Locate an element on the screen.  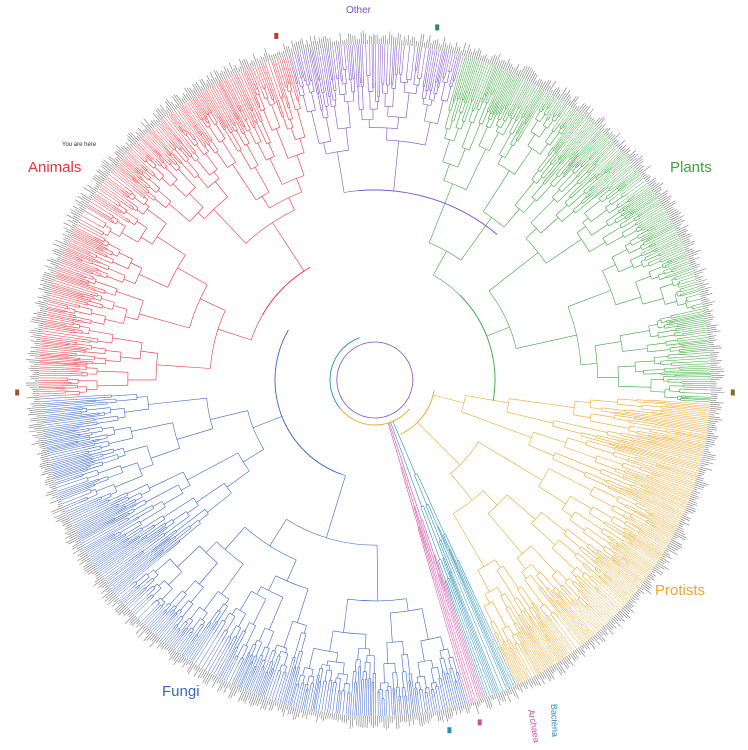
you-are-here-label: You are here is located at coordinates (79, 145).